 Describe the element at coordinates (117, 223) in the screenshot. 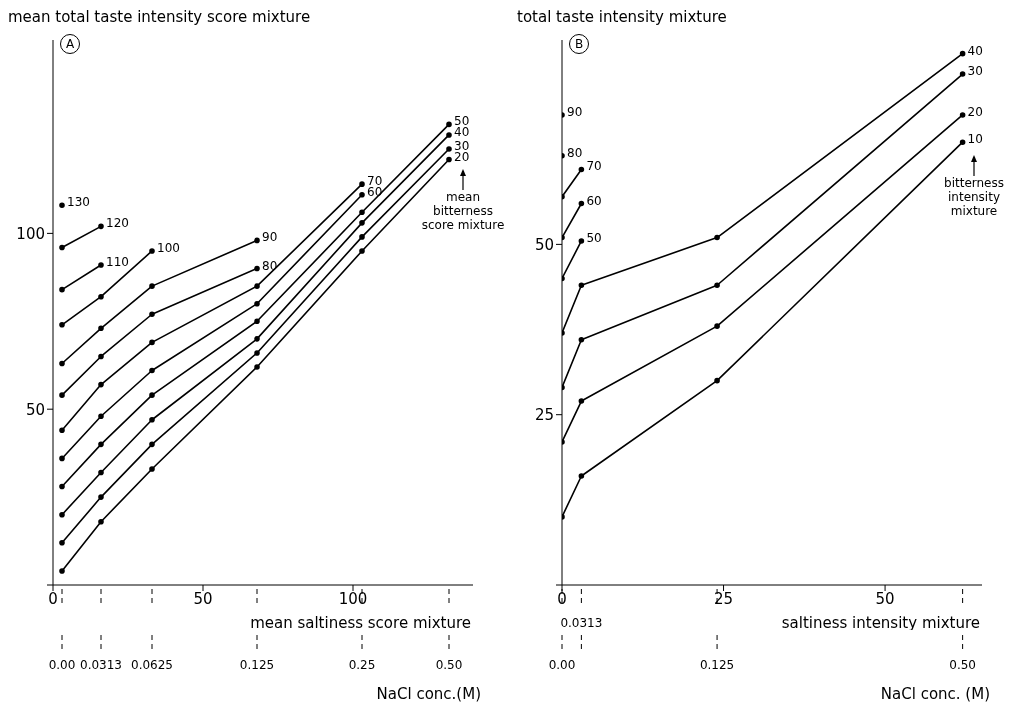

I see `series-label: 120` at that location.